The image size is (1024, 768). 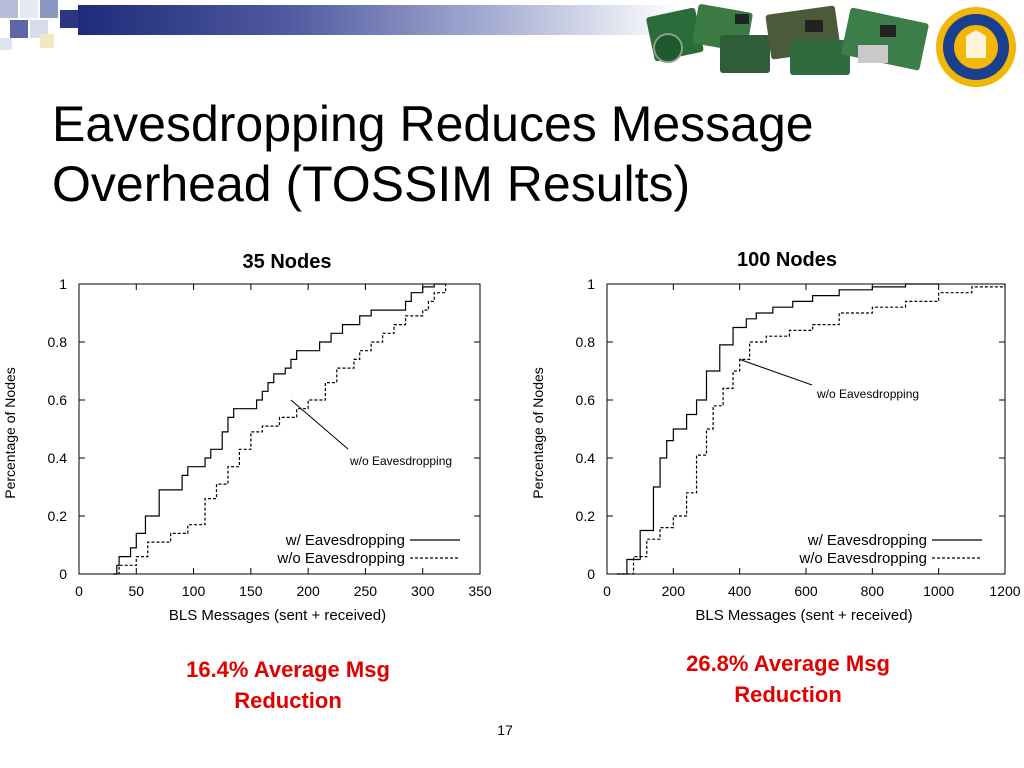 I want to click on reduction-note-100: 26.8% Average Msg Reduction, so click(x=788, y=679).